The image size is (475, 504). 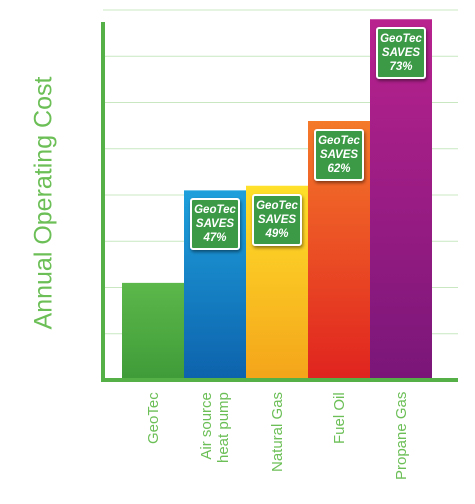 I want to click on x-tick-line: Fuel Oil, so click(x=339, y=418).